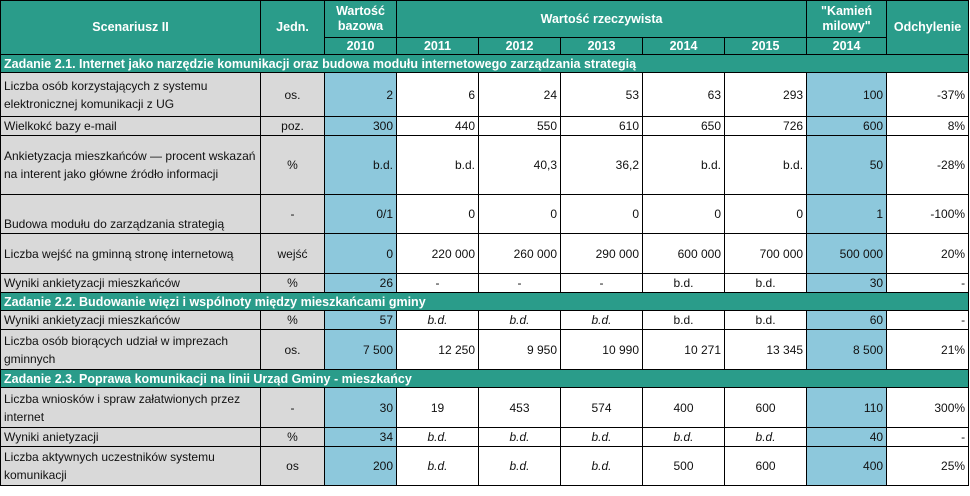  I want to click on value-2012: 24, so click(519, 94).